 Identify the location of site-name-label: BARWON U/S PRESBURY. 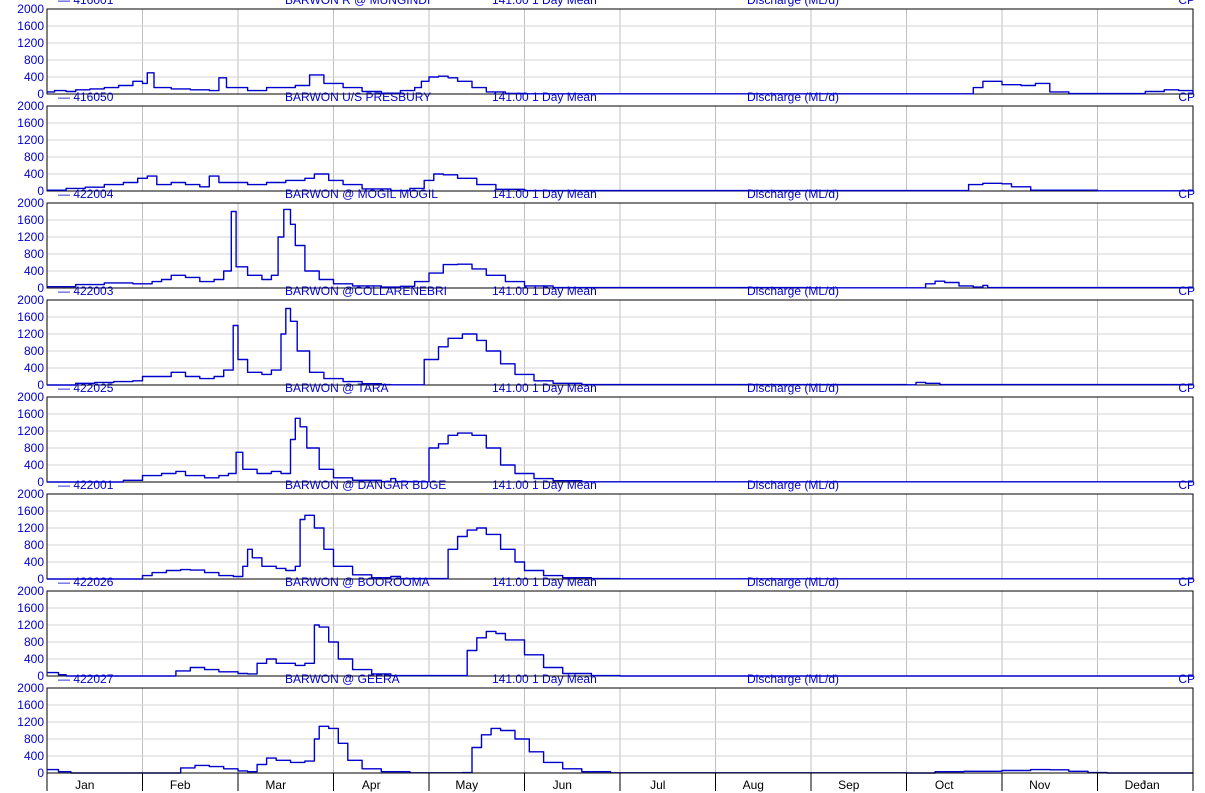
(358, 97).